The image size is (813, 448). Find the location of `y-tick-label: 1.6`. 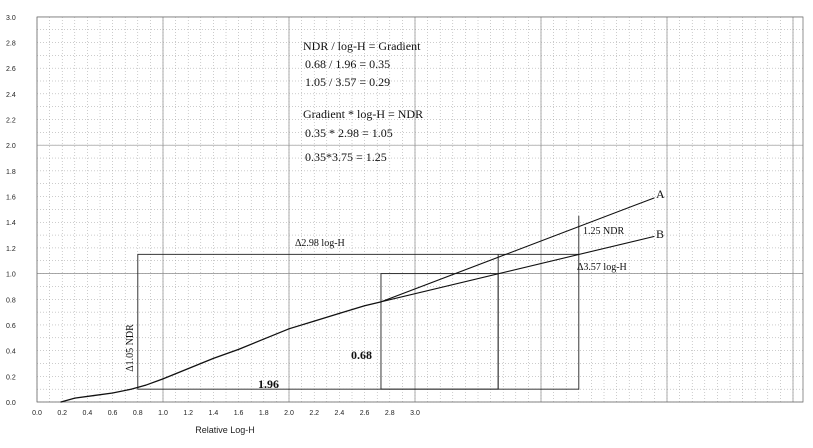

y-tick-label: 1.6 is located at coordinates (11, 198).